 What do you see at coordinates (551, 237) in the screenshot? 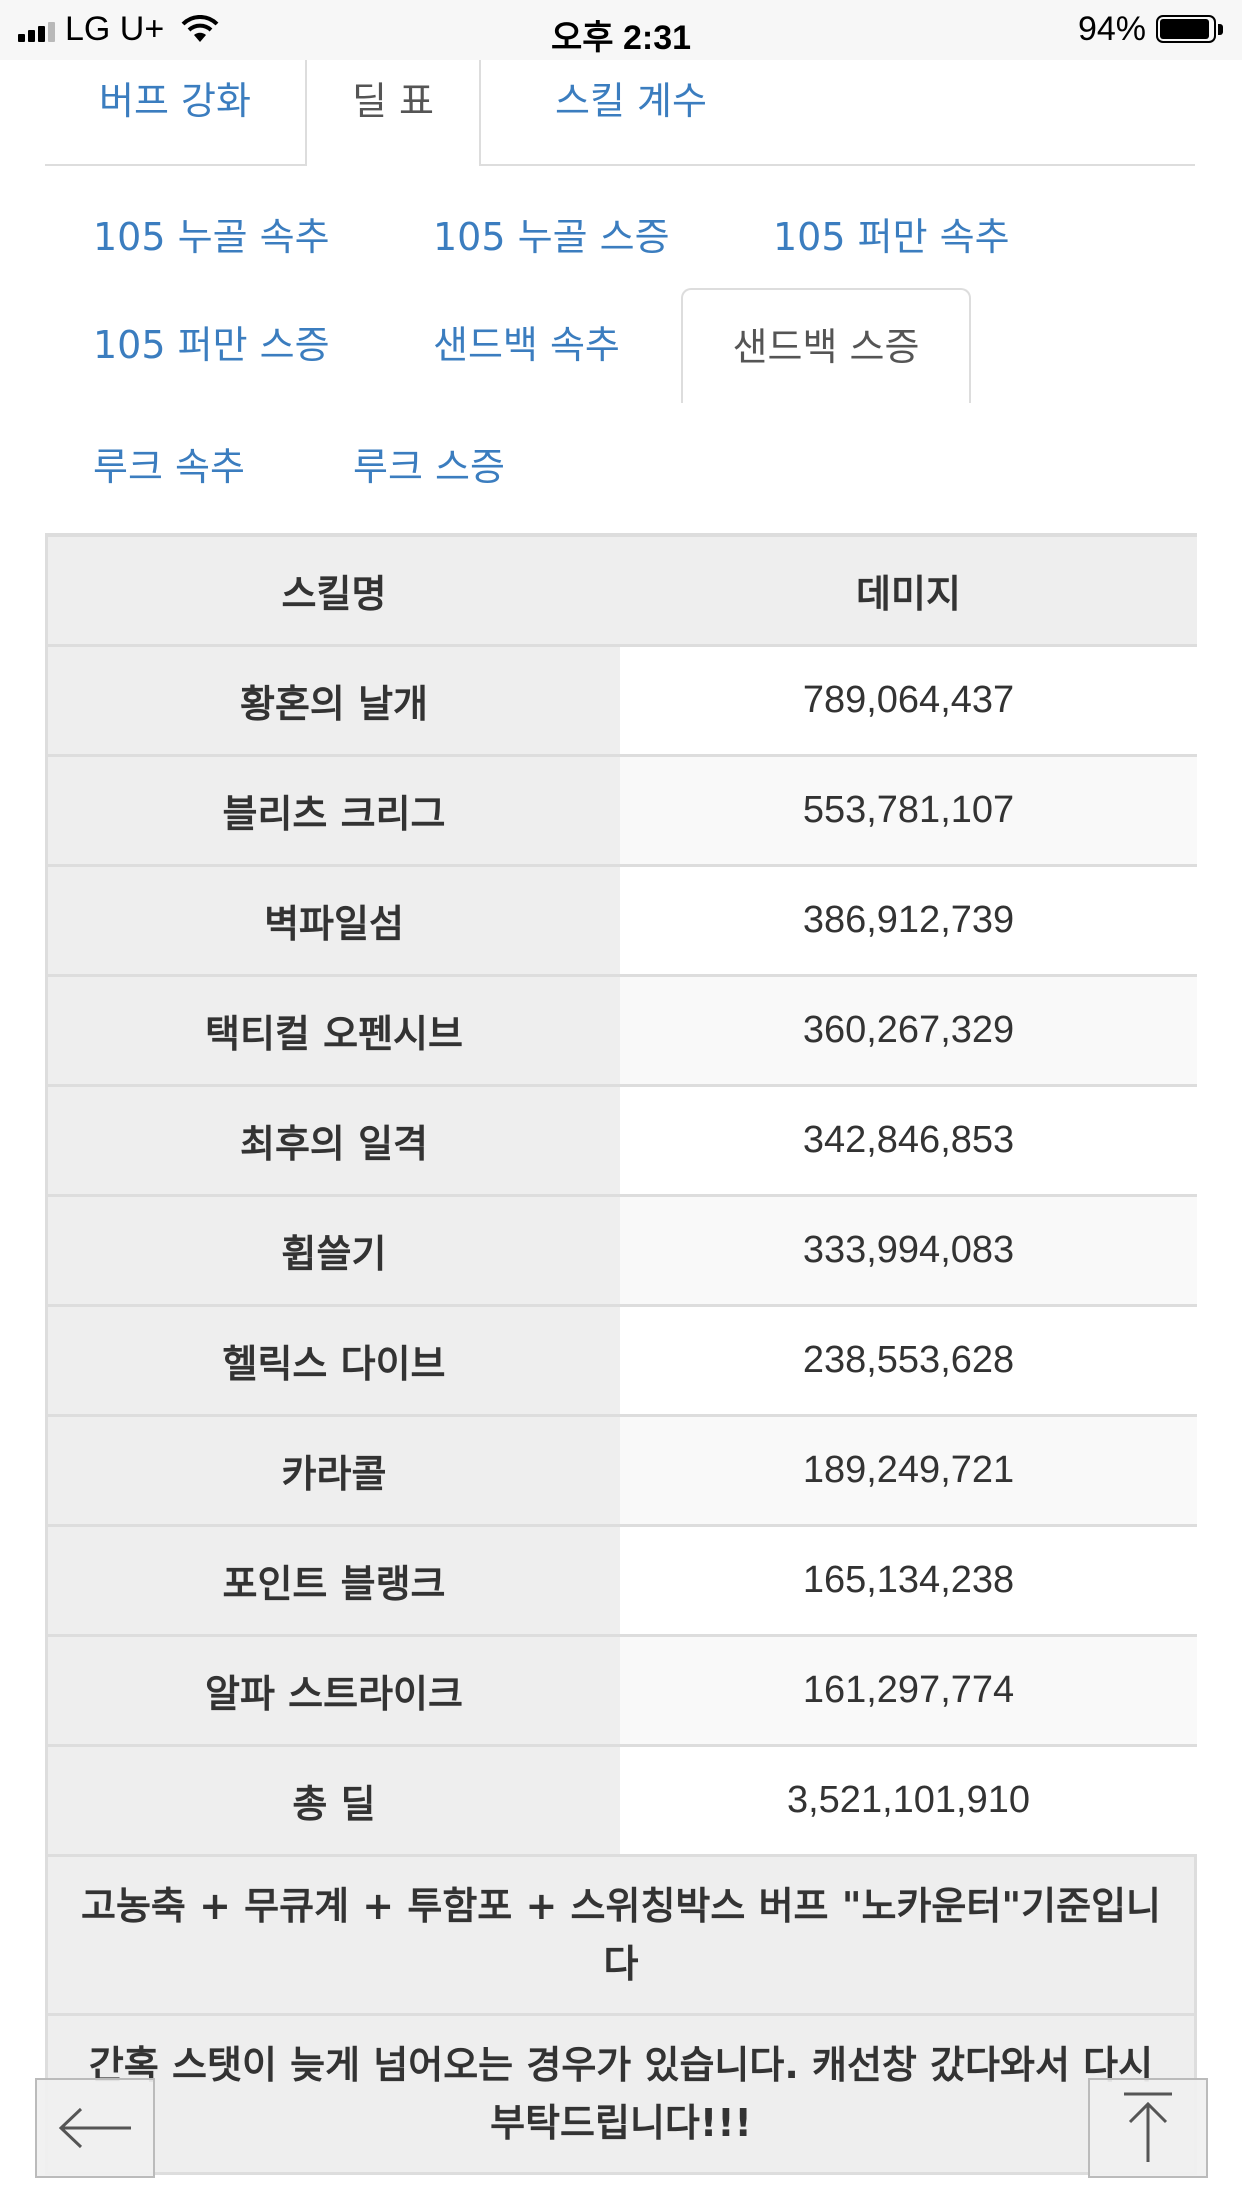
I see `subtab-105-nugol-seujeung: 105 누골 스증` at bounding box center [551, 237].